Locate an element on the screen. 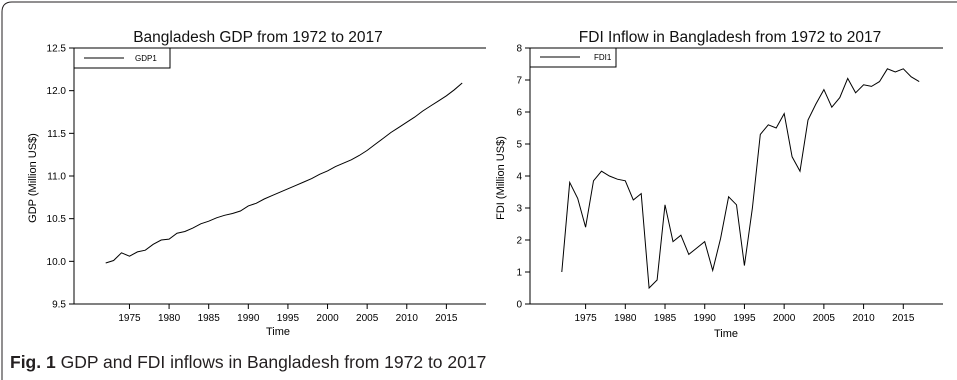 The width and height of the screenshot is (957, 380). fdi-x-tick-label: 2015 is located at coordinates (903, 318).